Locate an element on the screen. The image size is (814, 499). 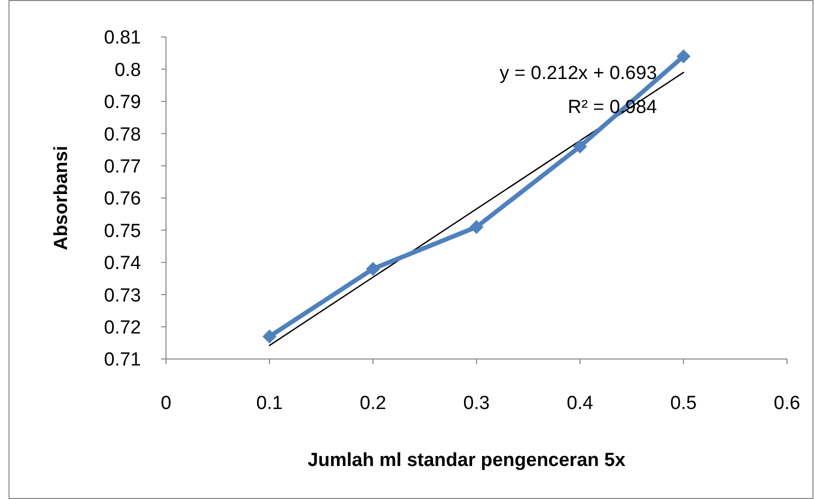
y-tick-label: 0.77 is located at coordinates (122, 167).